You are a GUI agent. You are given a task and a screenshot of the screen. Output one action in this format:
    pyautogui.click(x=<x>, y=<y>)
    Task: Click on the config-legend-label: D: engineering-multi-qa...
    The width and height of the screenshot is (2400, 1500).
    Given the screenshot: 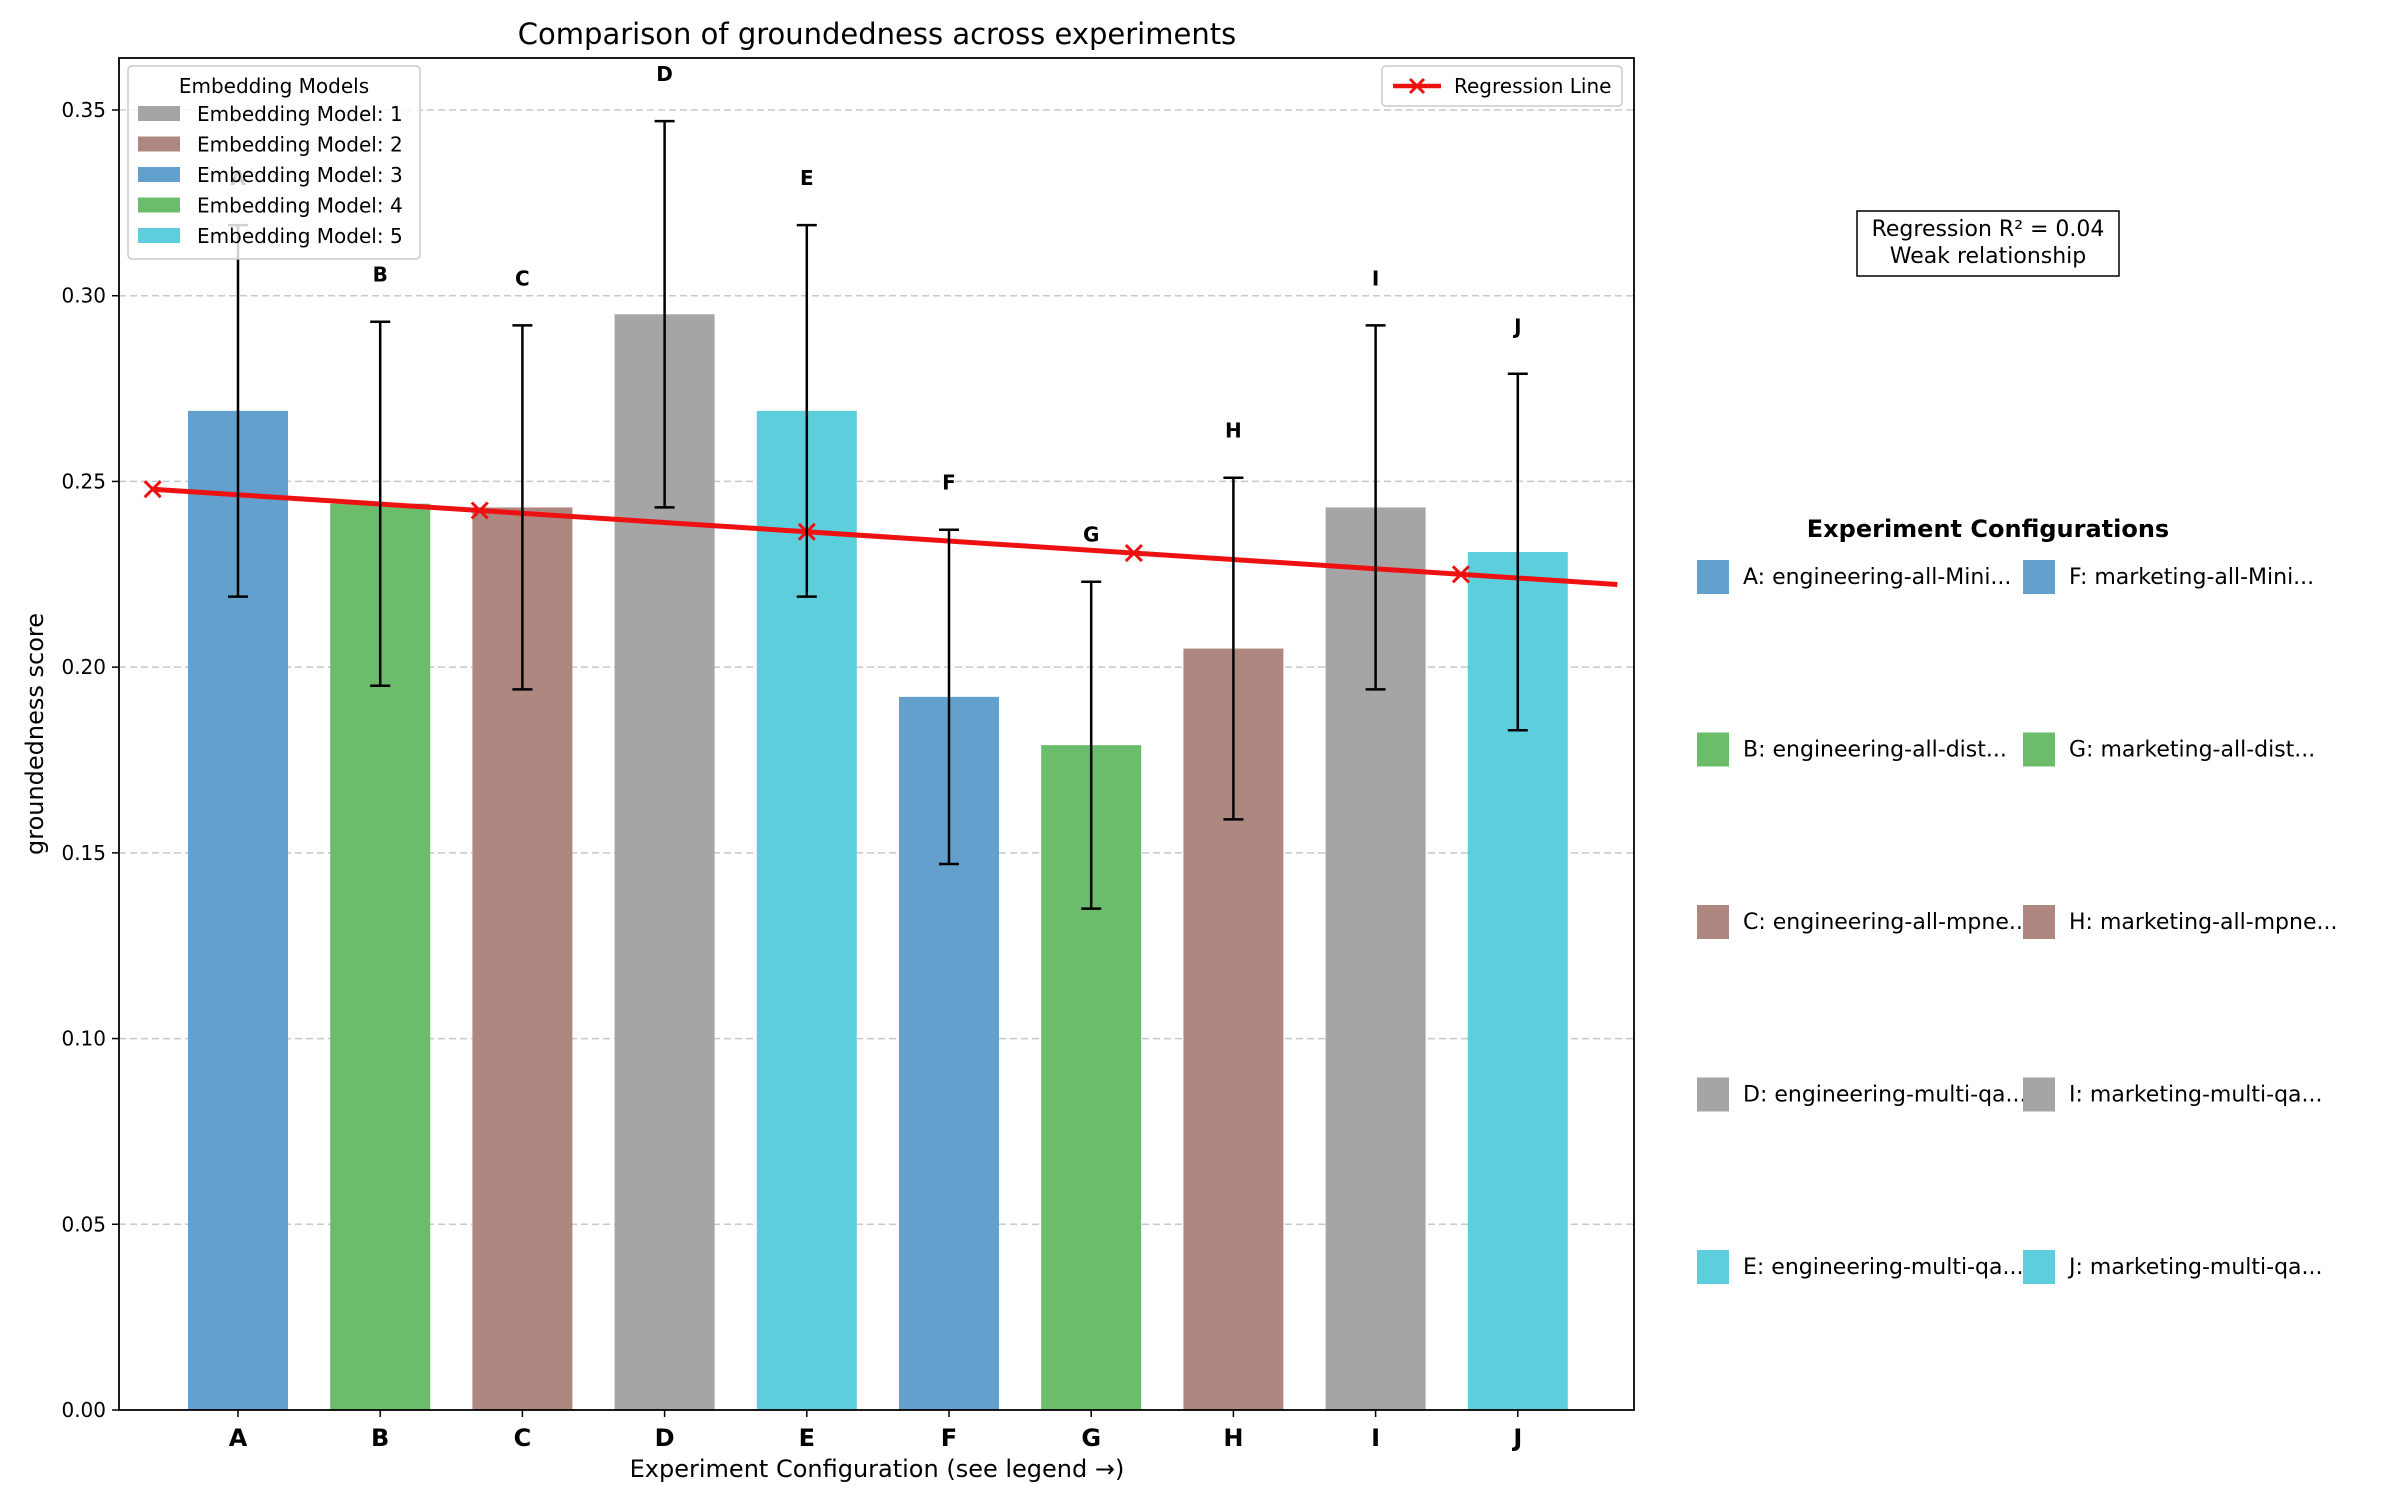 What is the action you would take?
    pyautogui.click(x=1885, y=1095)
    